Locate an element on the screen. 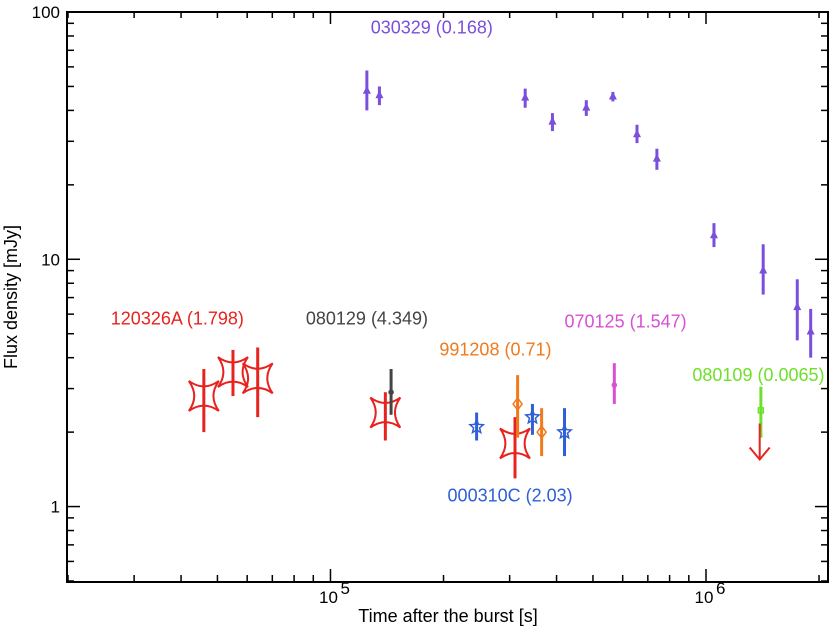 The image size is (830, 633). upper-limit-head is located at coordinates (759, 454).